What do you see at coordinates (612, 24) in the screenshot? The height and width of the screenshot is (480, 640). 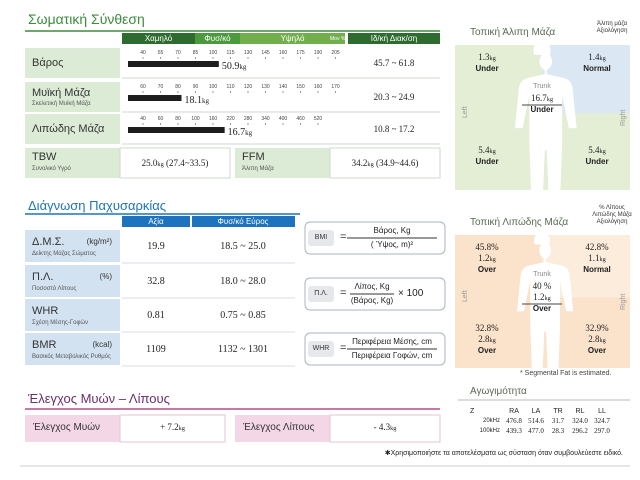 I see `legend-text: Άλιπη μάζα` at bounding box center [612, 24].